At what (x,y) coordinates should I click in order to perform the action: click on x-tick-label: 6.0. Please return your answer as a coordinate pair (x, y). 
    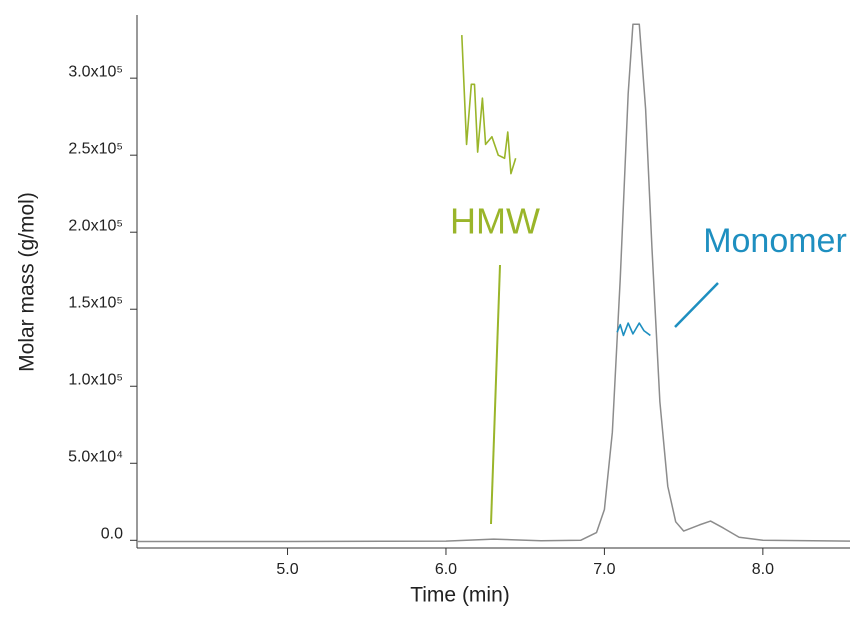
    Looking at the image, I should click on (446, 569).